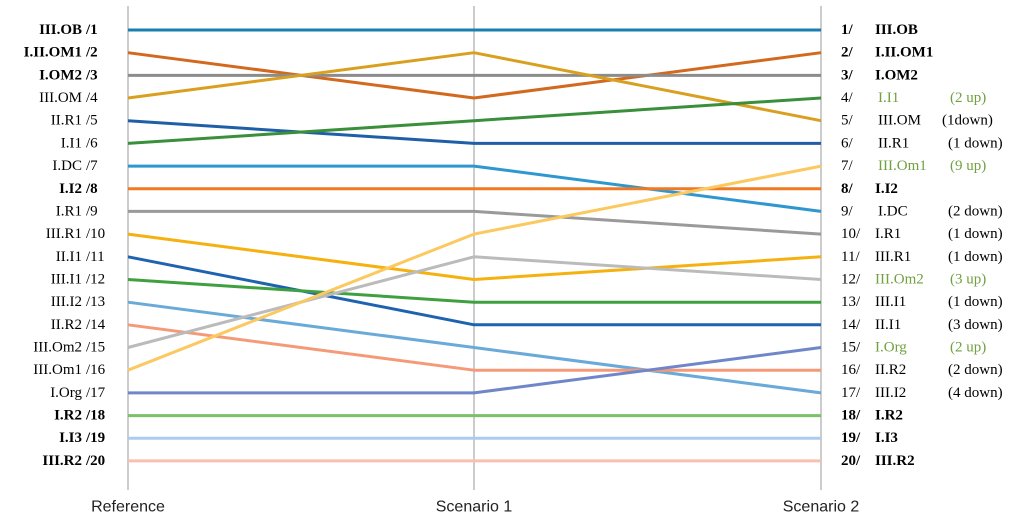 The width and height of the screenshot is (1024, 521). Describe the element at coordinates (53, 53) in the screenshot. I see `left-label-name: I.II.OM1` at that location.